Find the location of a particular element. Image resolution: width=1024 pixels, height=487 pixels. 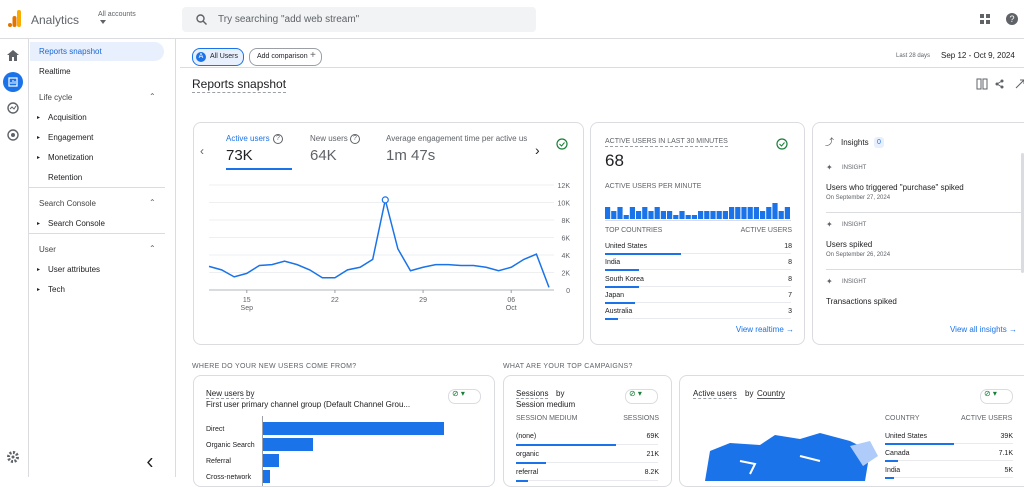

nav-section: User is located at coordinates (47, 249).